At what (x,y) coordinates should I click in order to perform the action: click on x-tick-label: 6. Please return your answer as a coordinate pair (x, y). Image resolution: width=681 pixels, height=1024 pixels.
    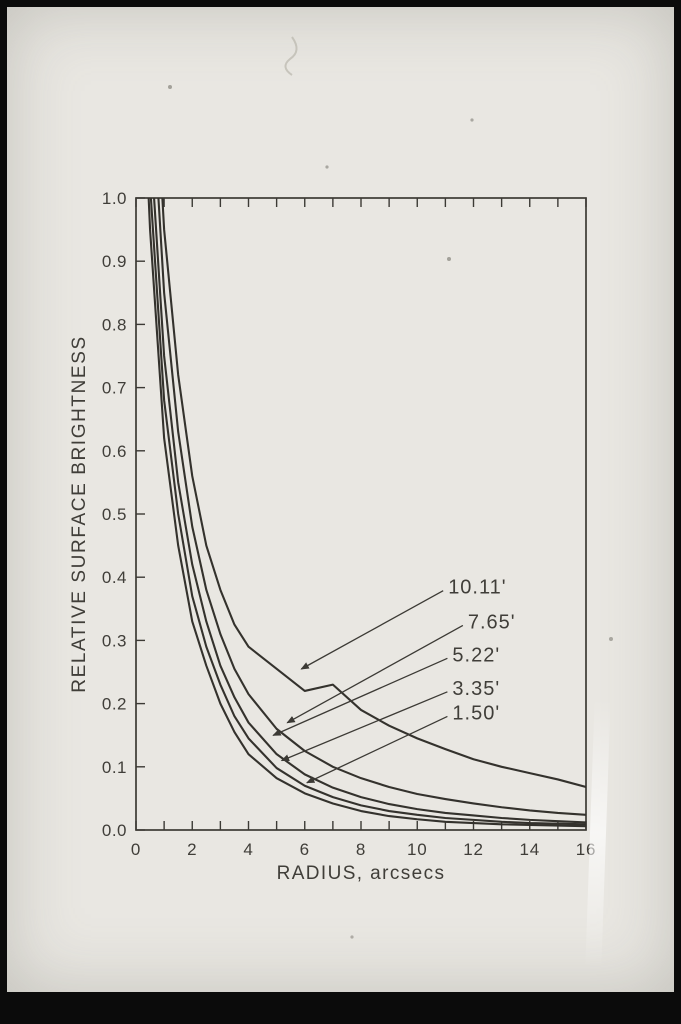
    Looking at the image, I should click on (305, 849).